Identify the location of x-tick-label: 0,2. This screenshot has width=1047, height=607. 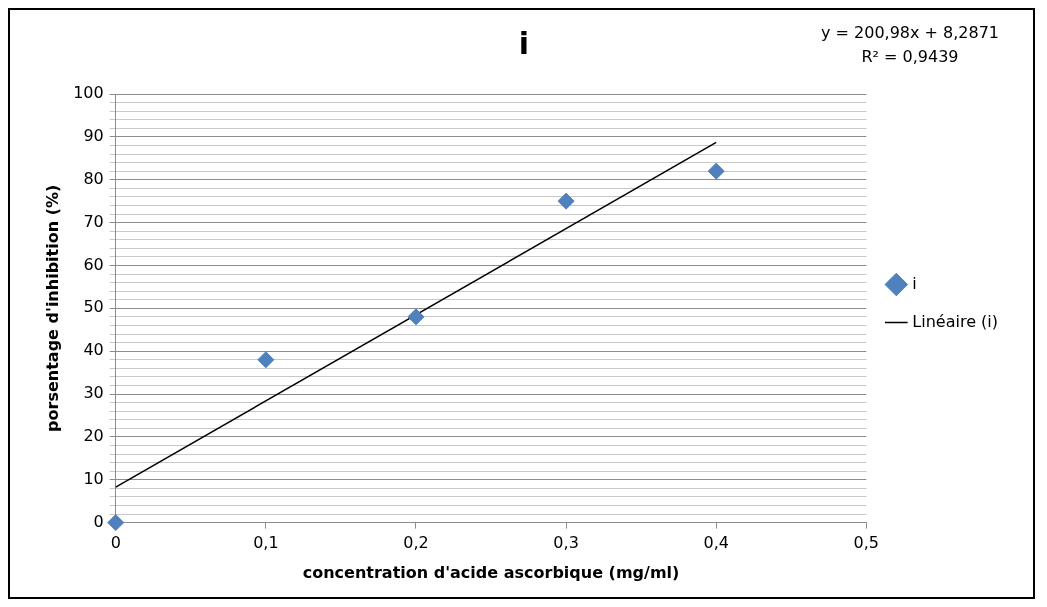
(416, 543).